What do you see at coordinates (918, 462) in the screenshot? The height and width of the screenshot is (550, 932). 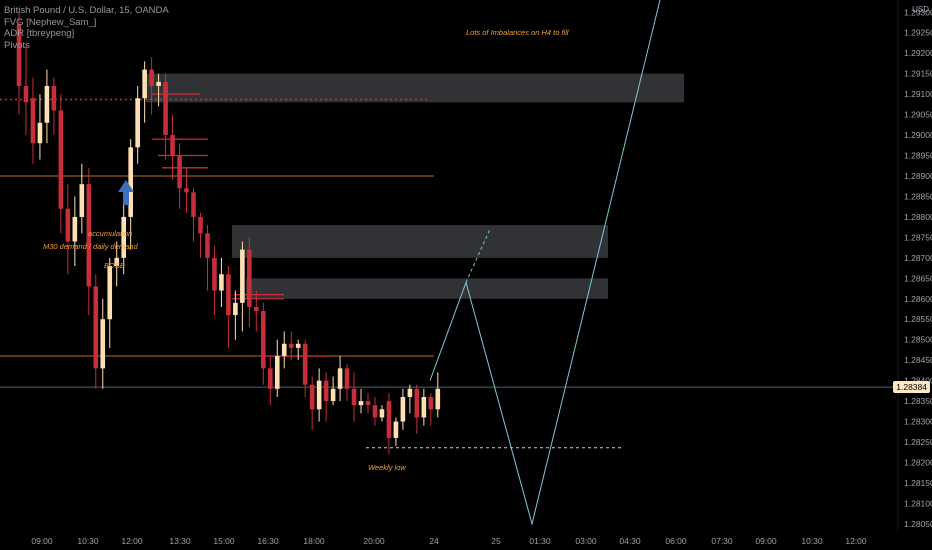 I see `price-tick: 1.28200` at bounding box center [918, 462].